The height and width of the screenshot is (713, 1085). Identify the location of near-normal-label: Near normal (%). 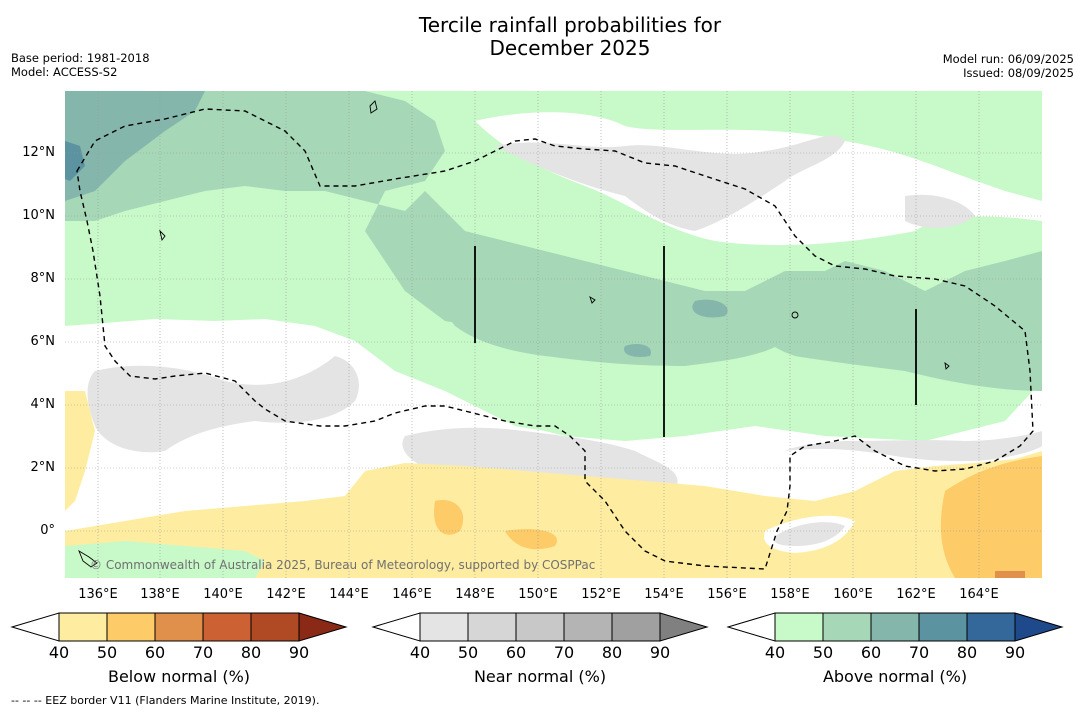
(540, 676).